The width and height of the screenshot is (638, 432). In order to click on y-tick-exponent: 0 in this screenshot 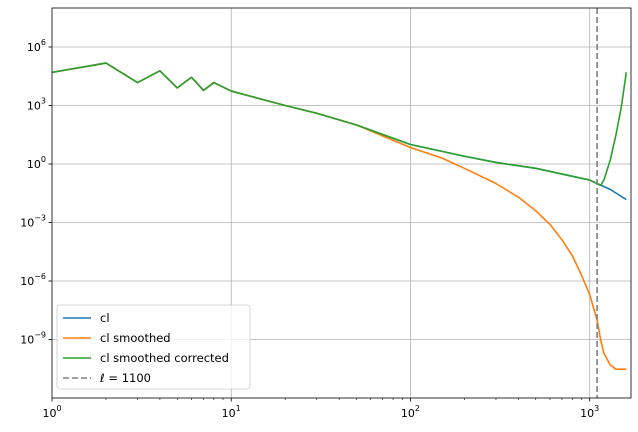, I will do `click(43, 159)`.